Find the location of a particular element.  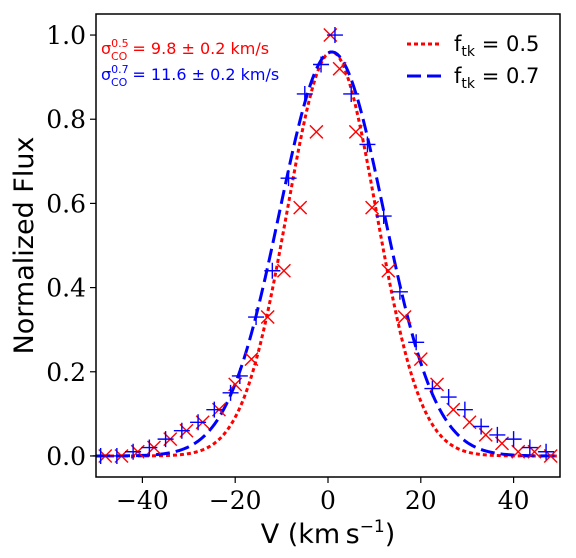

x-tick-label: −40 is located at coordinates (142, 500).